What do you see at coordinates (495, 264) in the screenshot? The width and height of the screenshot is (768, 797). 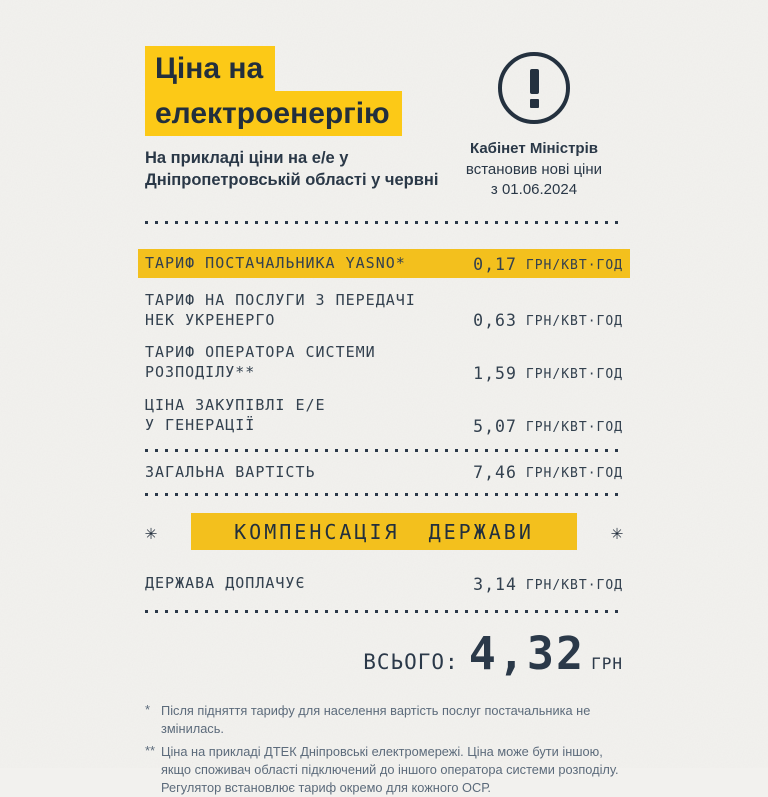 I see `row-value: 0,17` at bounding box center [495, 264].